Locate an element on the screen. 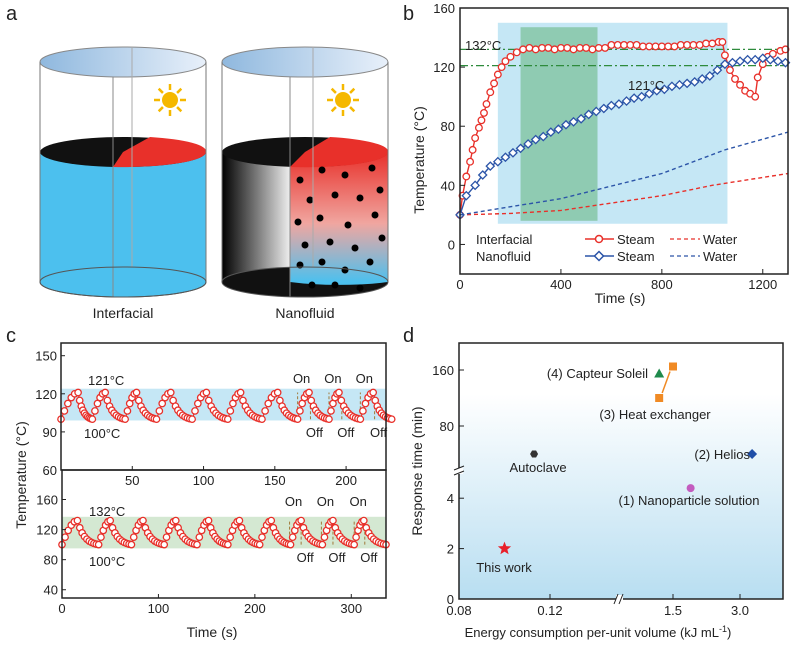 Image resolution: width=800 pixels, height=647 pixels. b-x-axis-label: Time (s) is located at coordinates (620, 298).